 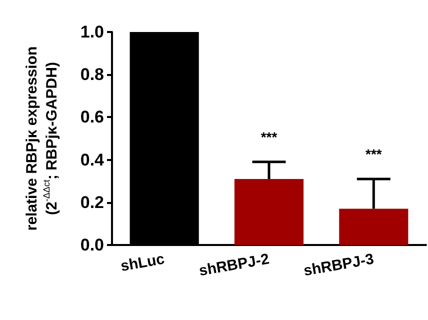 I want to click on y-tick-label: 0.0, so click(x=92, y=245).